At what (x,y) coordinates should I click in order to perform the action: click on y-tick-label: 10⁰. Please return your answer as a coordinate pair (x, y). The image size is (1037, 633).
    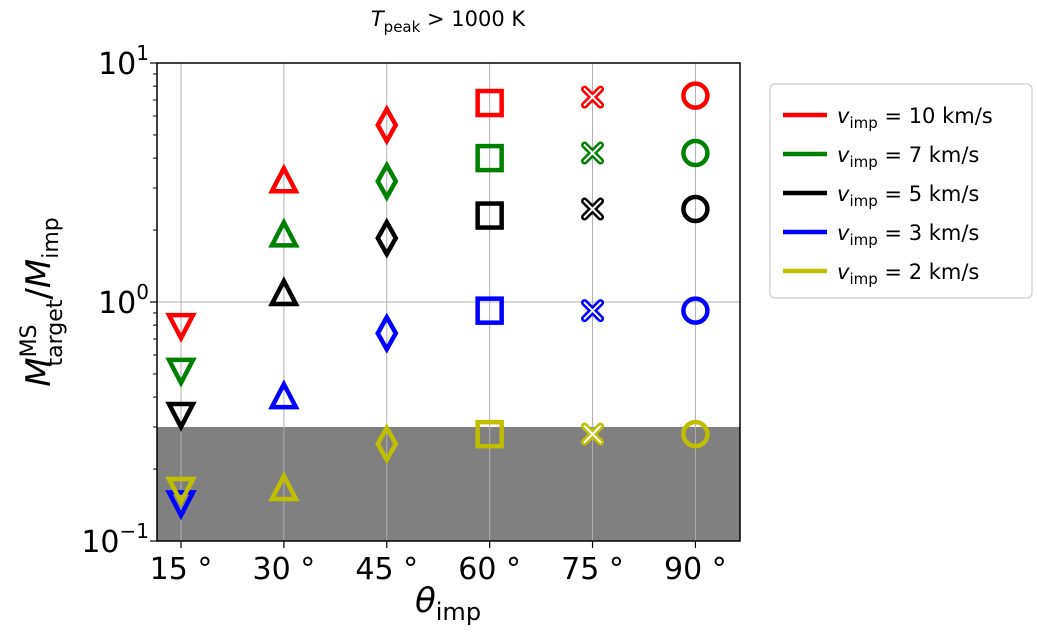
    Looking at the image, I should click on (123, 300).